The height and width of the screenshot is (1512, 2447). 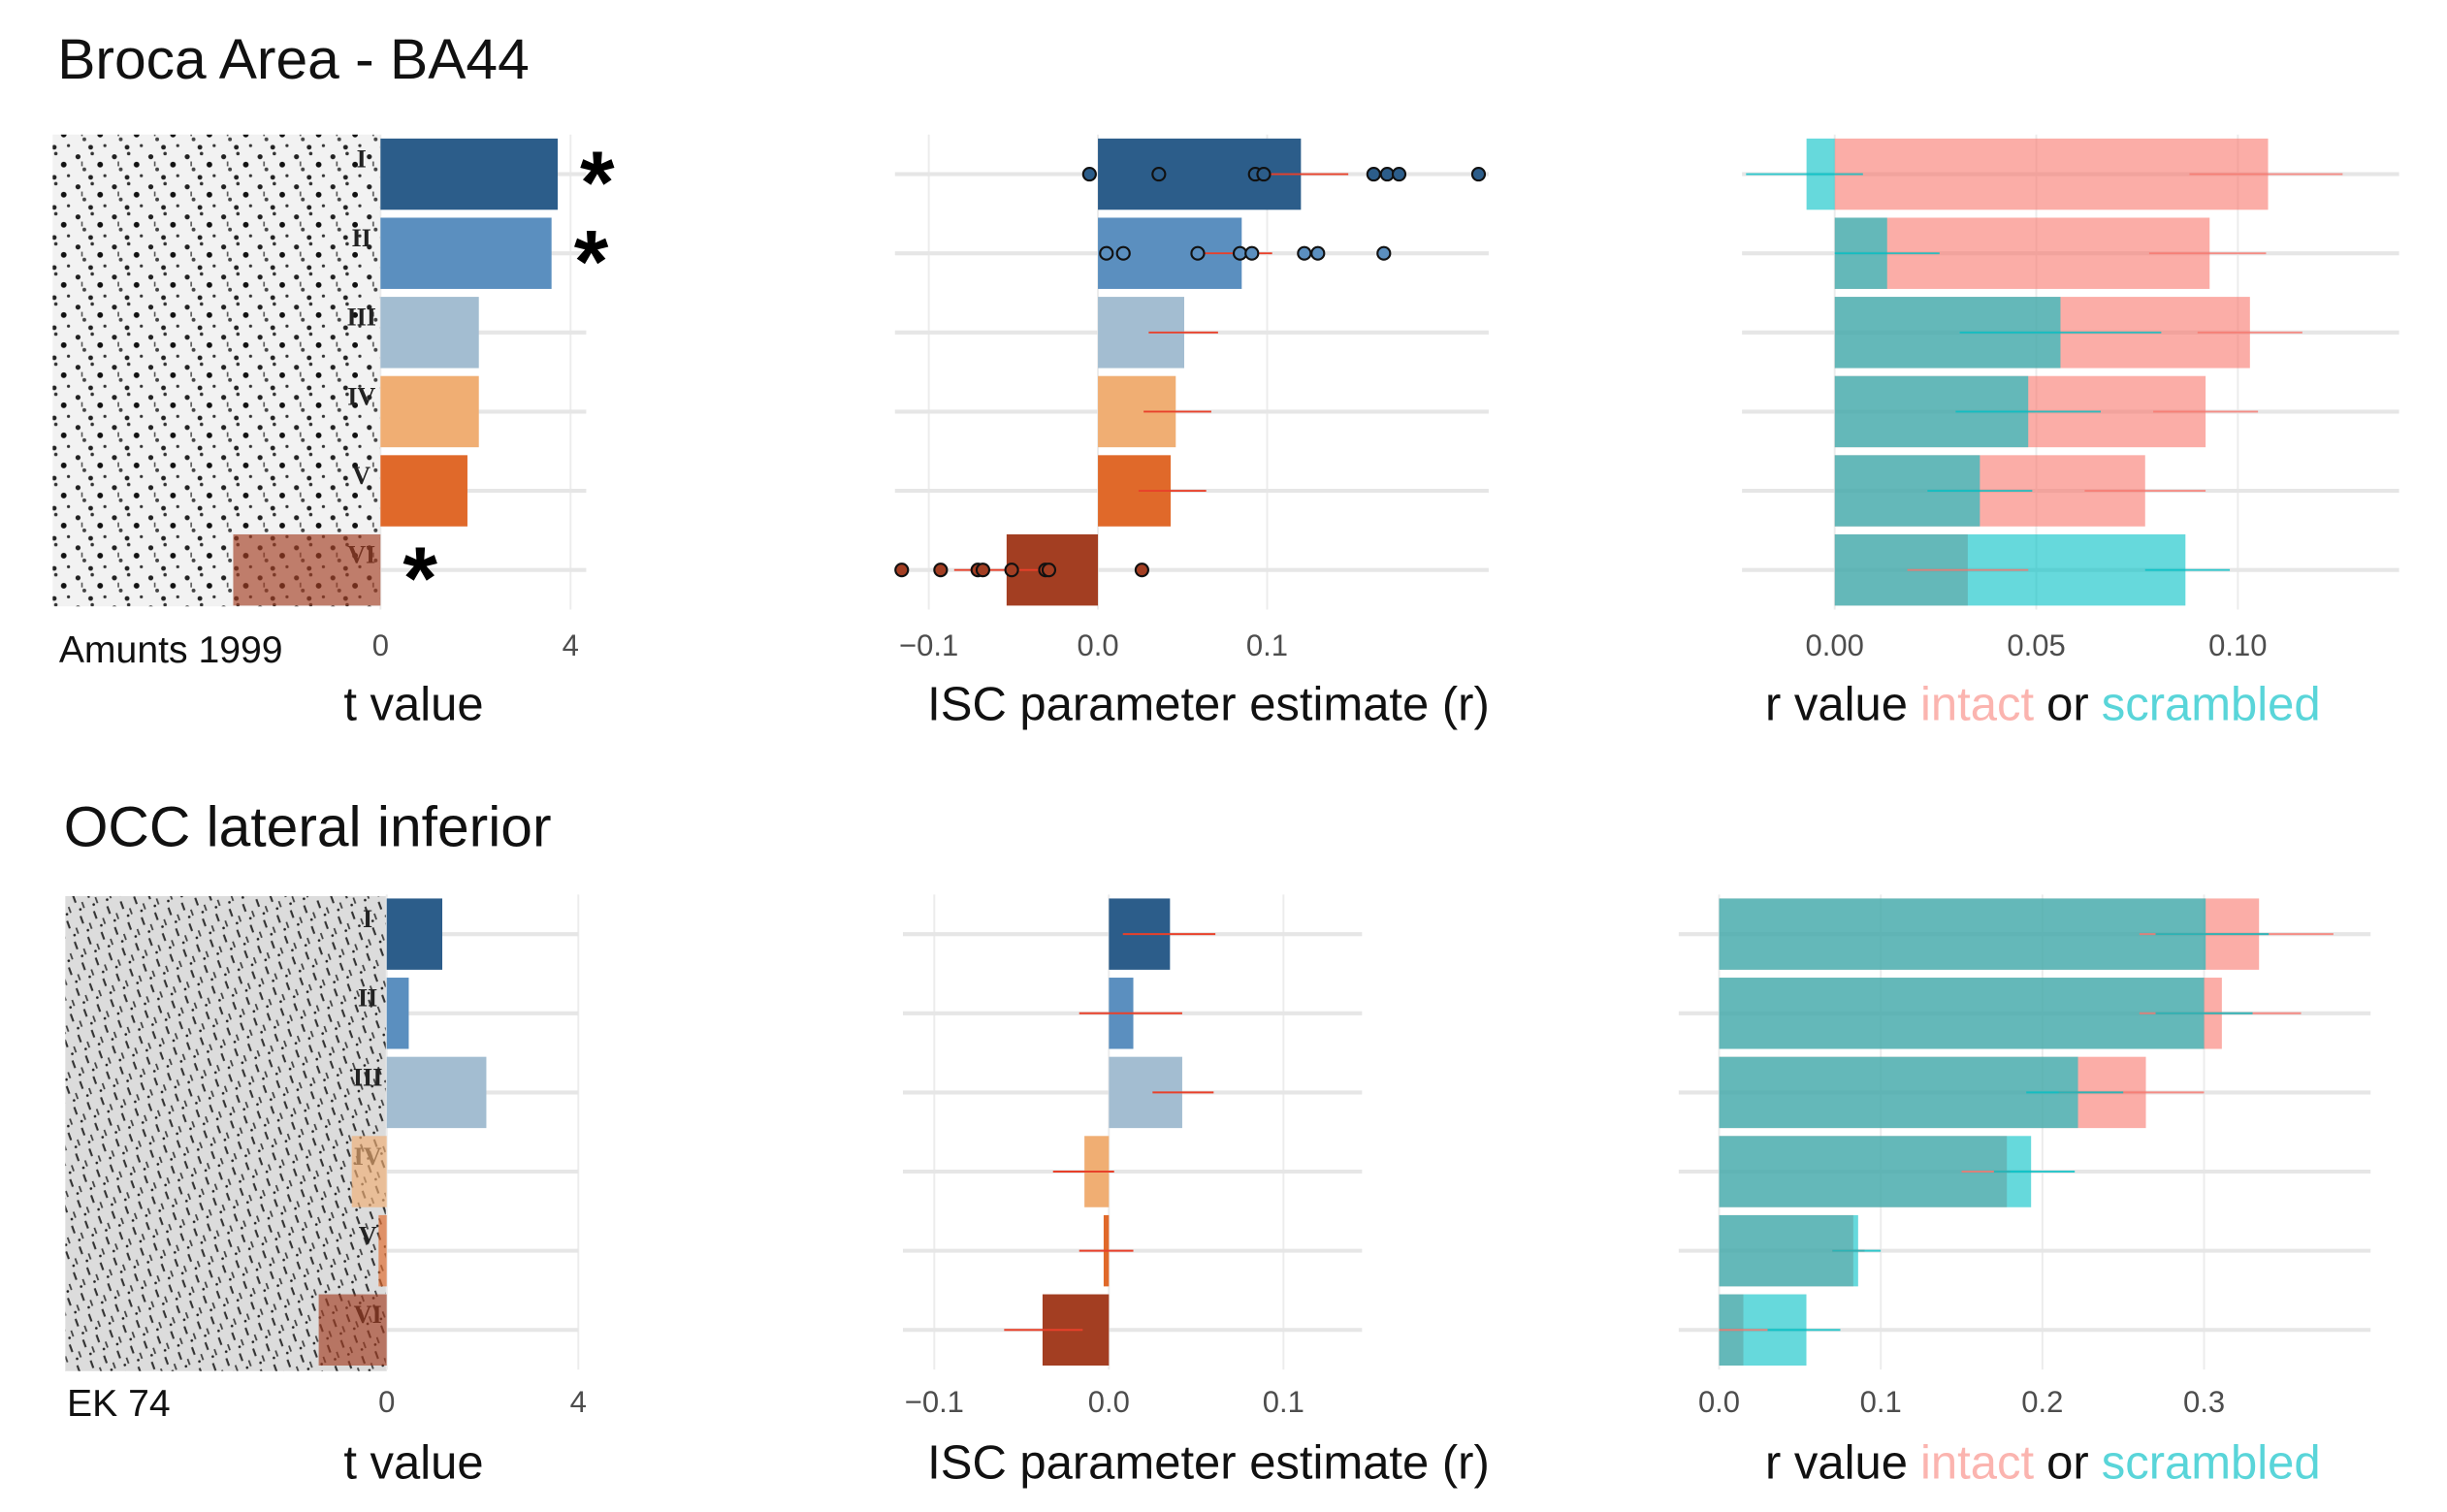 I want to click on image-source: EK 74, so click(x=119, y=1404).